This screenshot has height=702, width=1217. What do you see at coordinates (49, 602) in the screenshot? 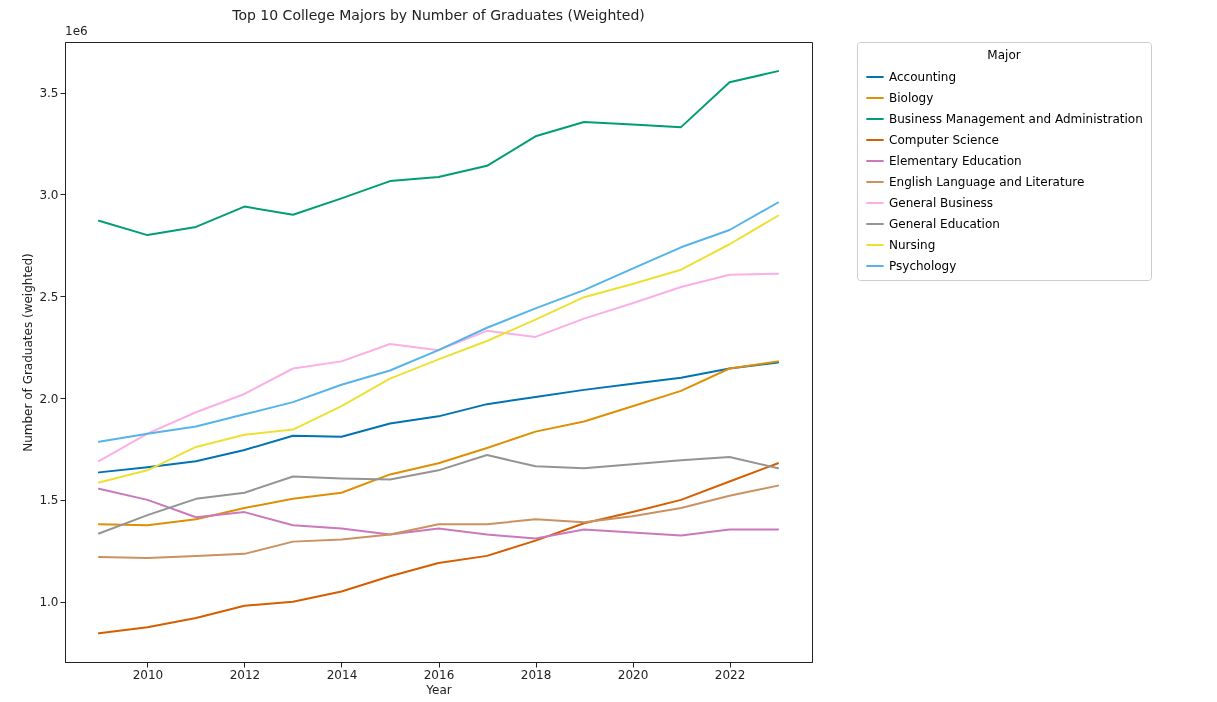
I see `y-tick-label: 1.0` at bounding box center [49, 602].